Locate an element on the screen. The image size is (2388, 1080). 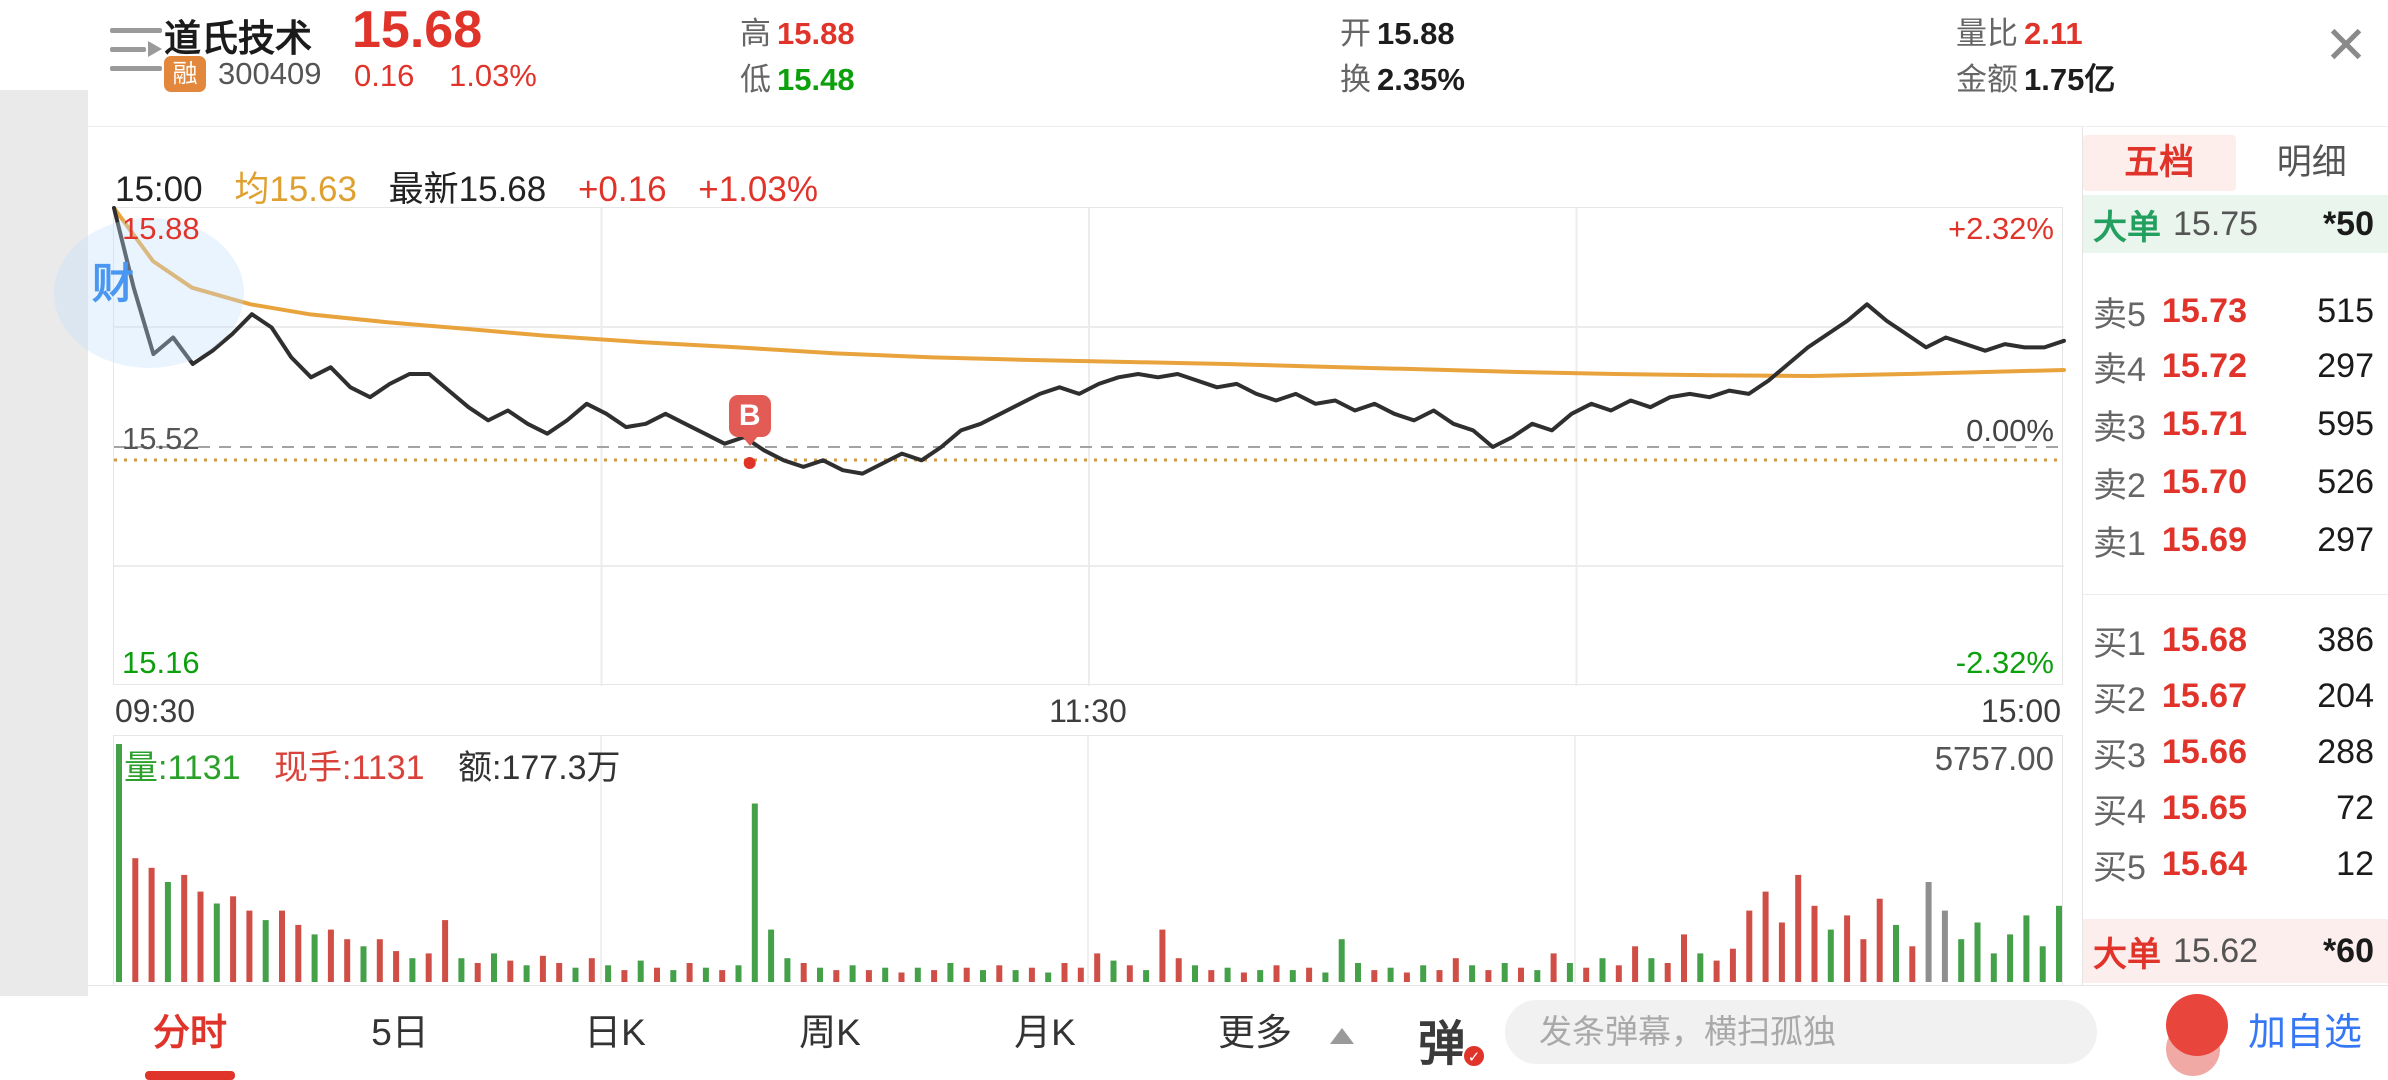
ask-row-2: 卖2 15.70 526 is located at coordinates (2235, 482).